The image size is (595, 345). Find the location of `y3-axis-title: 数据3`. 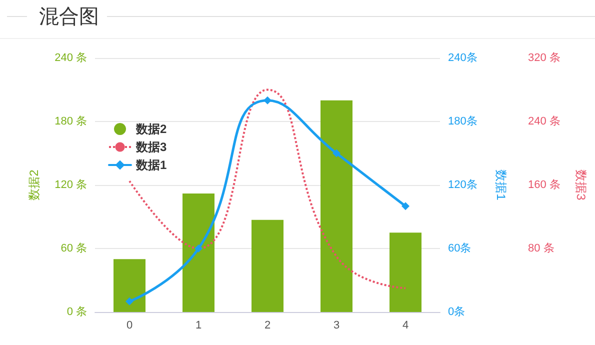

y3-axis-title: 数据3 is located at coordinates (581, 185).